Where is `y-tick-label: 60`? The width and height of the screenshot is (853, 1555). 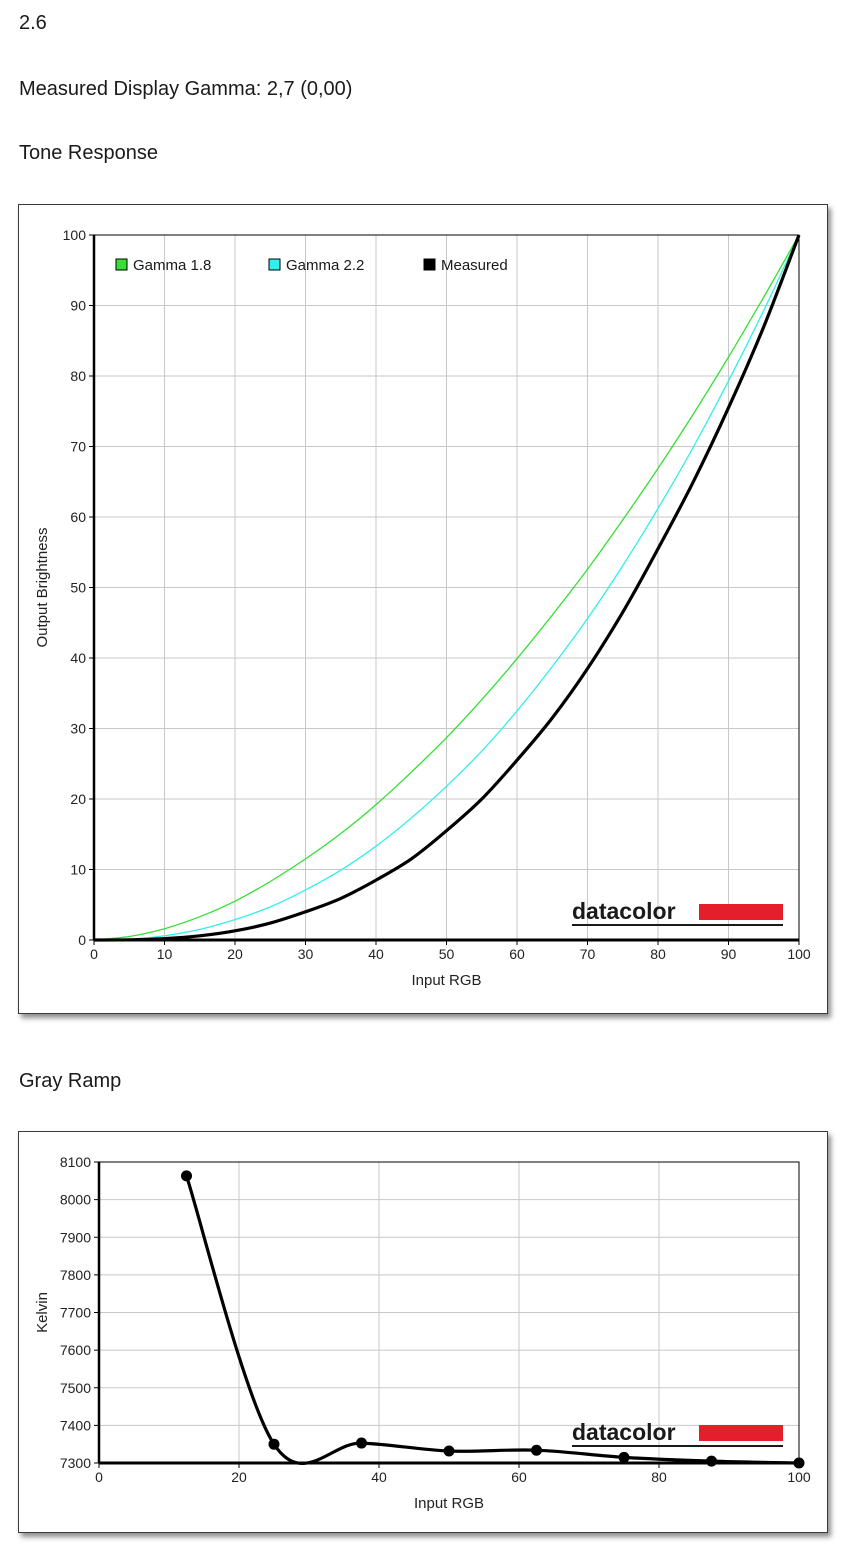
y-tick-label: 60 is located at coordinates (78, 517).